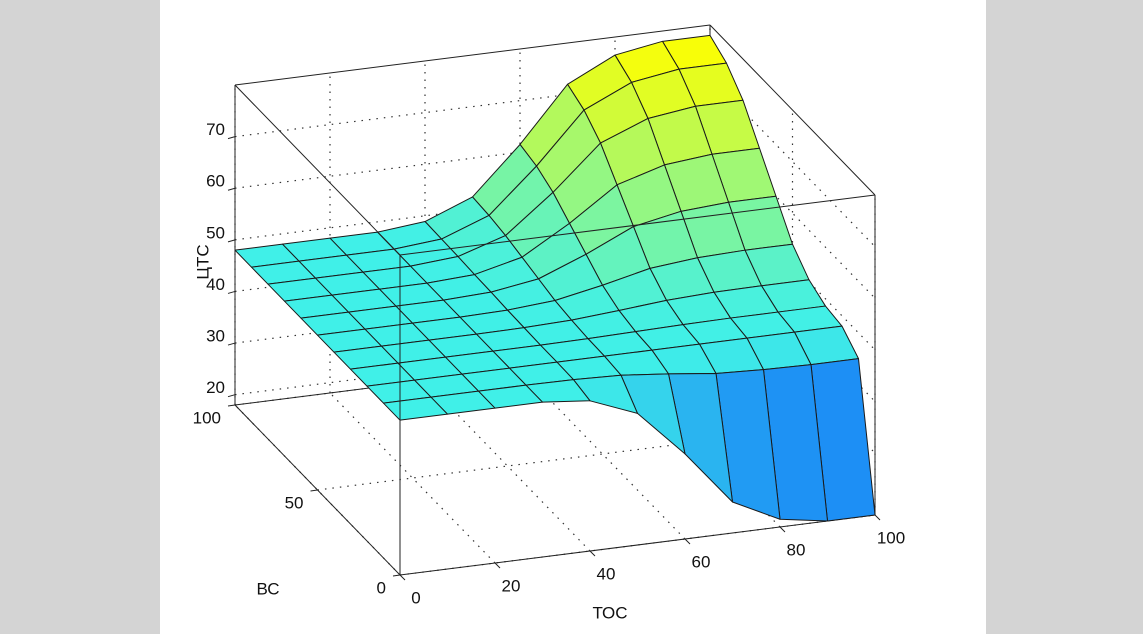  Describe the element at coordinates (215, 129) in the screenshot. I see `z-tick-label: 70` at that location.